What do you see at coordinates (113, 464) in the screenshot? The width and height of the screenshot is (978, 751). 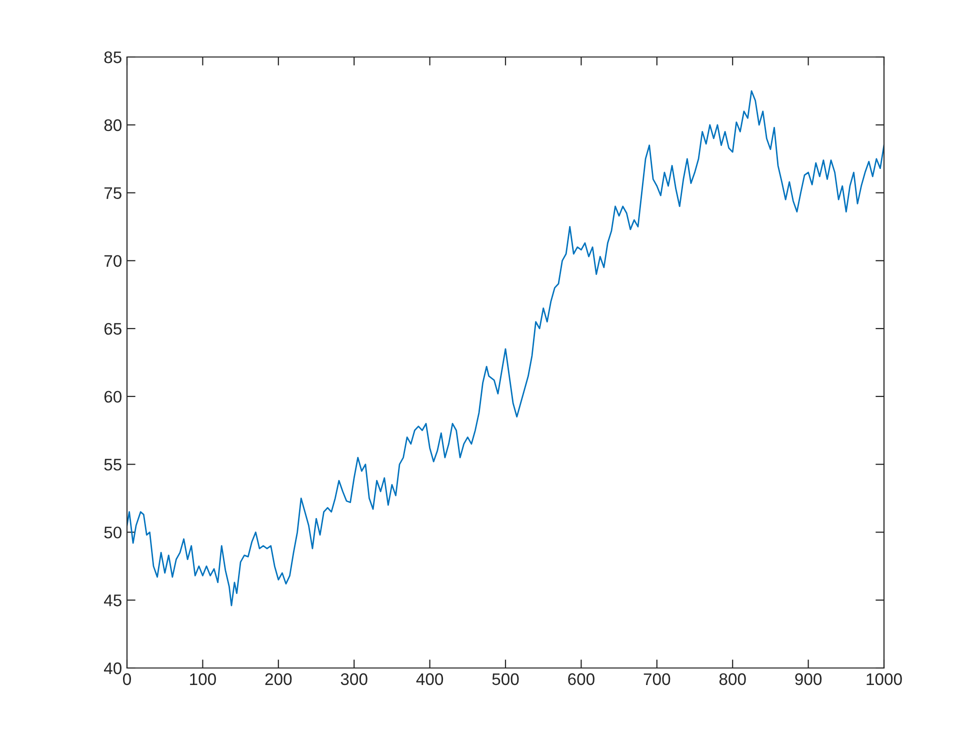 I see `y-tick-label: 55` at bounding box center [113, 464].